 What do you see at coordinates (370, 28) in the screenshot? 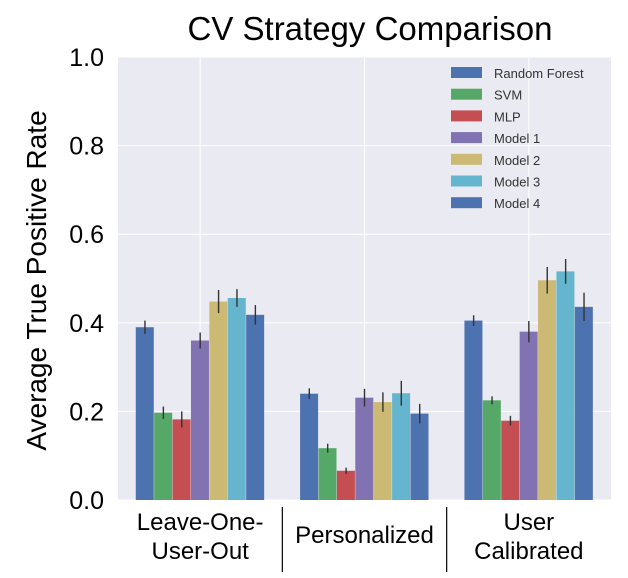
I see `chart-title: CV Strategy Comparison` at bounding box center [370, 28].